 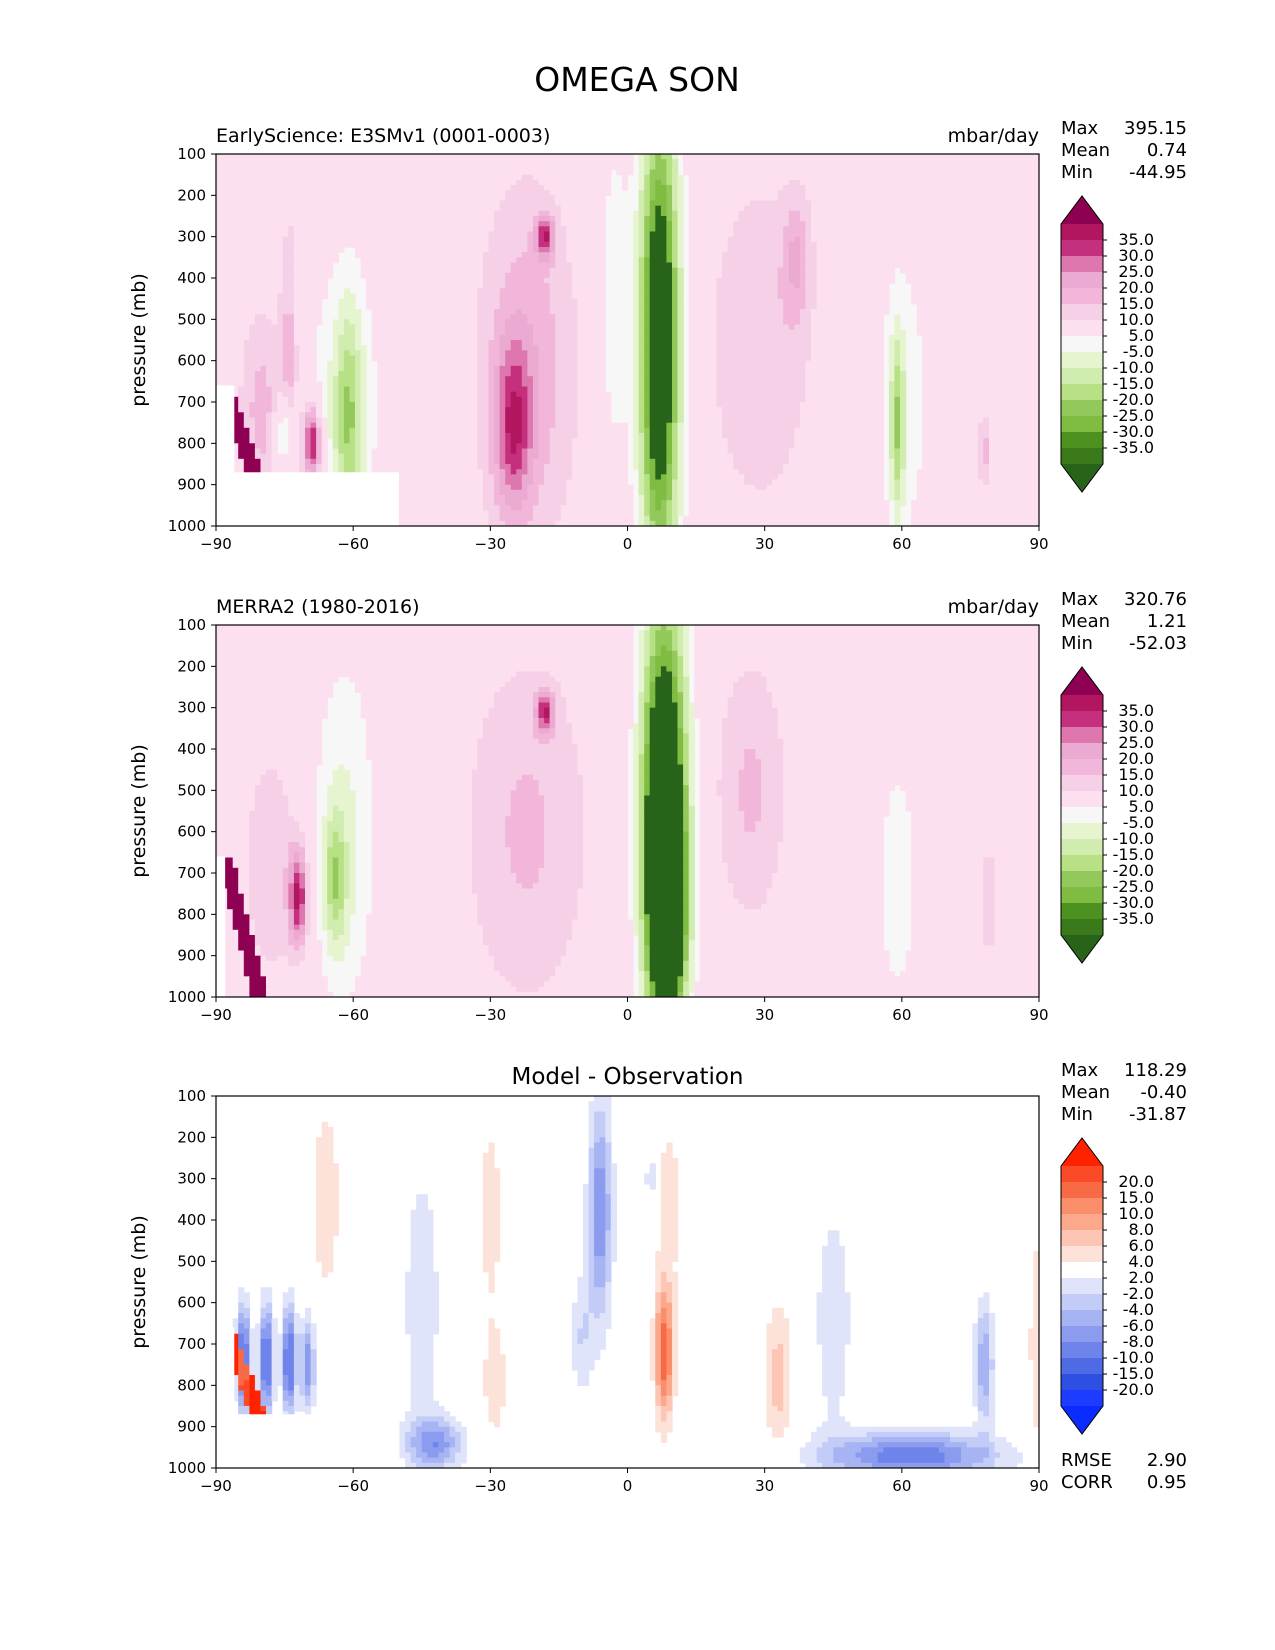 What do you see at coordinates (1082, 1334) in the screenshot?
I see `colorbar-swatch` at bounding box center [1082, 1334].